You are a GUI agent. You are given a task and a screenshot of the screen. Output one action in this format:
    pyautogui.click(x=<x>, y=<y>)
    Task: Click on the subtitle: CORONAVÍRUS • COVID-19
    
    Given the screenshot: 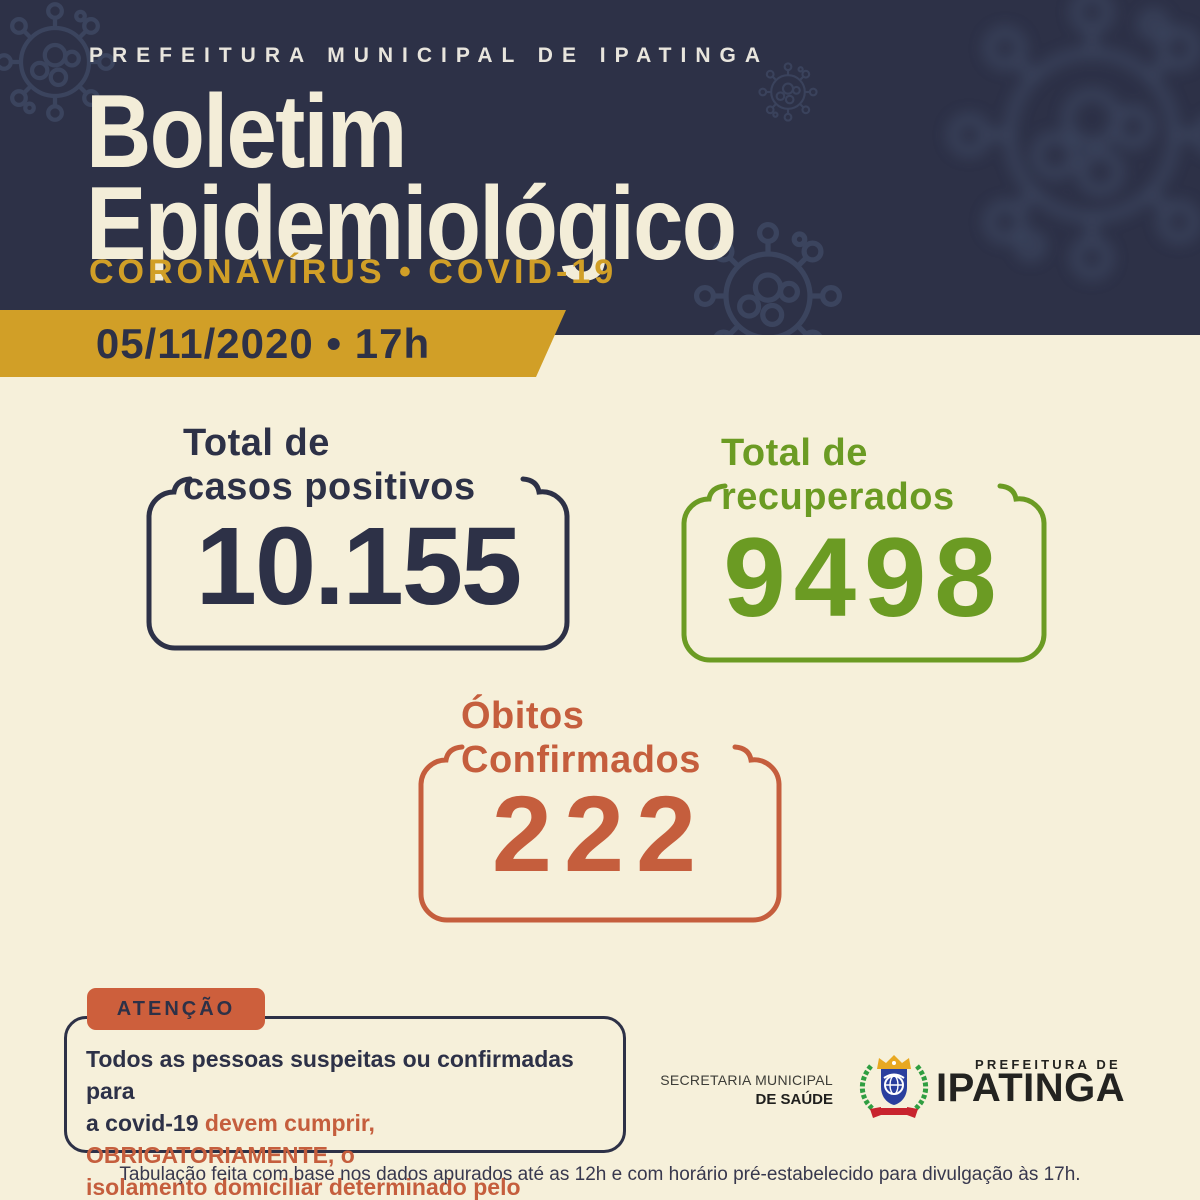 What is the action you would take?
    pyautogui.click(x=353, y=272)
    